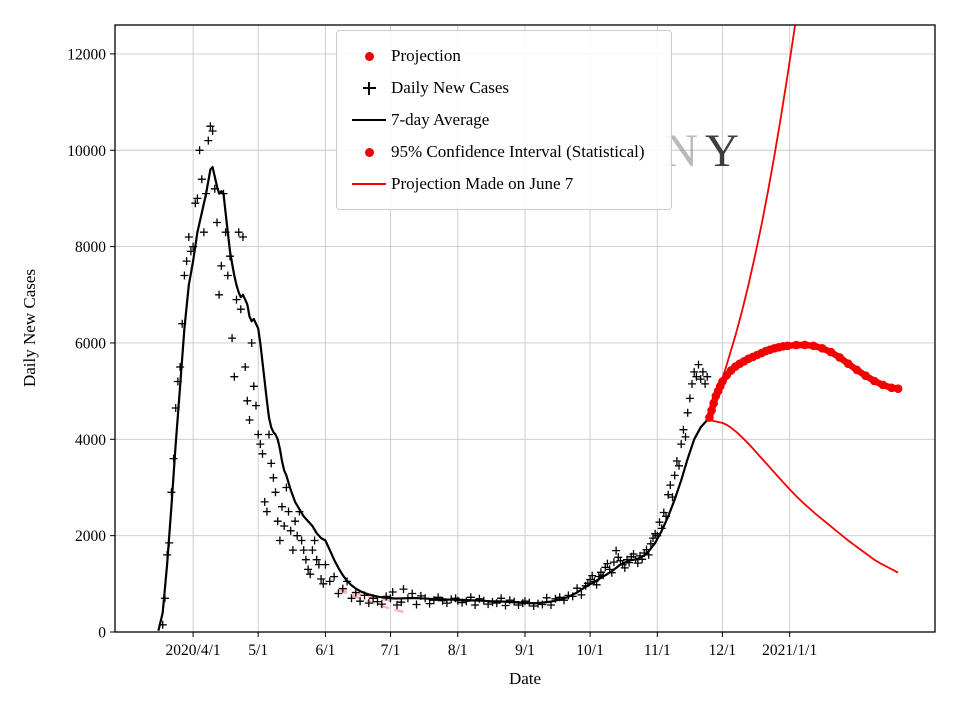  I want to click on x-tick-label: 8/1, so click(458, 650).